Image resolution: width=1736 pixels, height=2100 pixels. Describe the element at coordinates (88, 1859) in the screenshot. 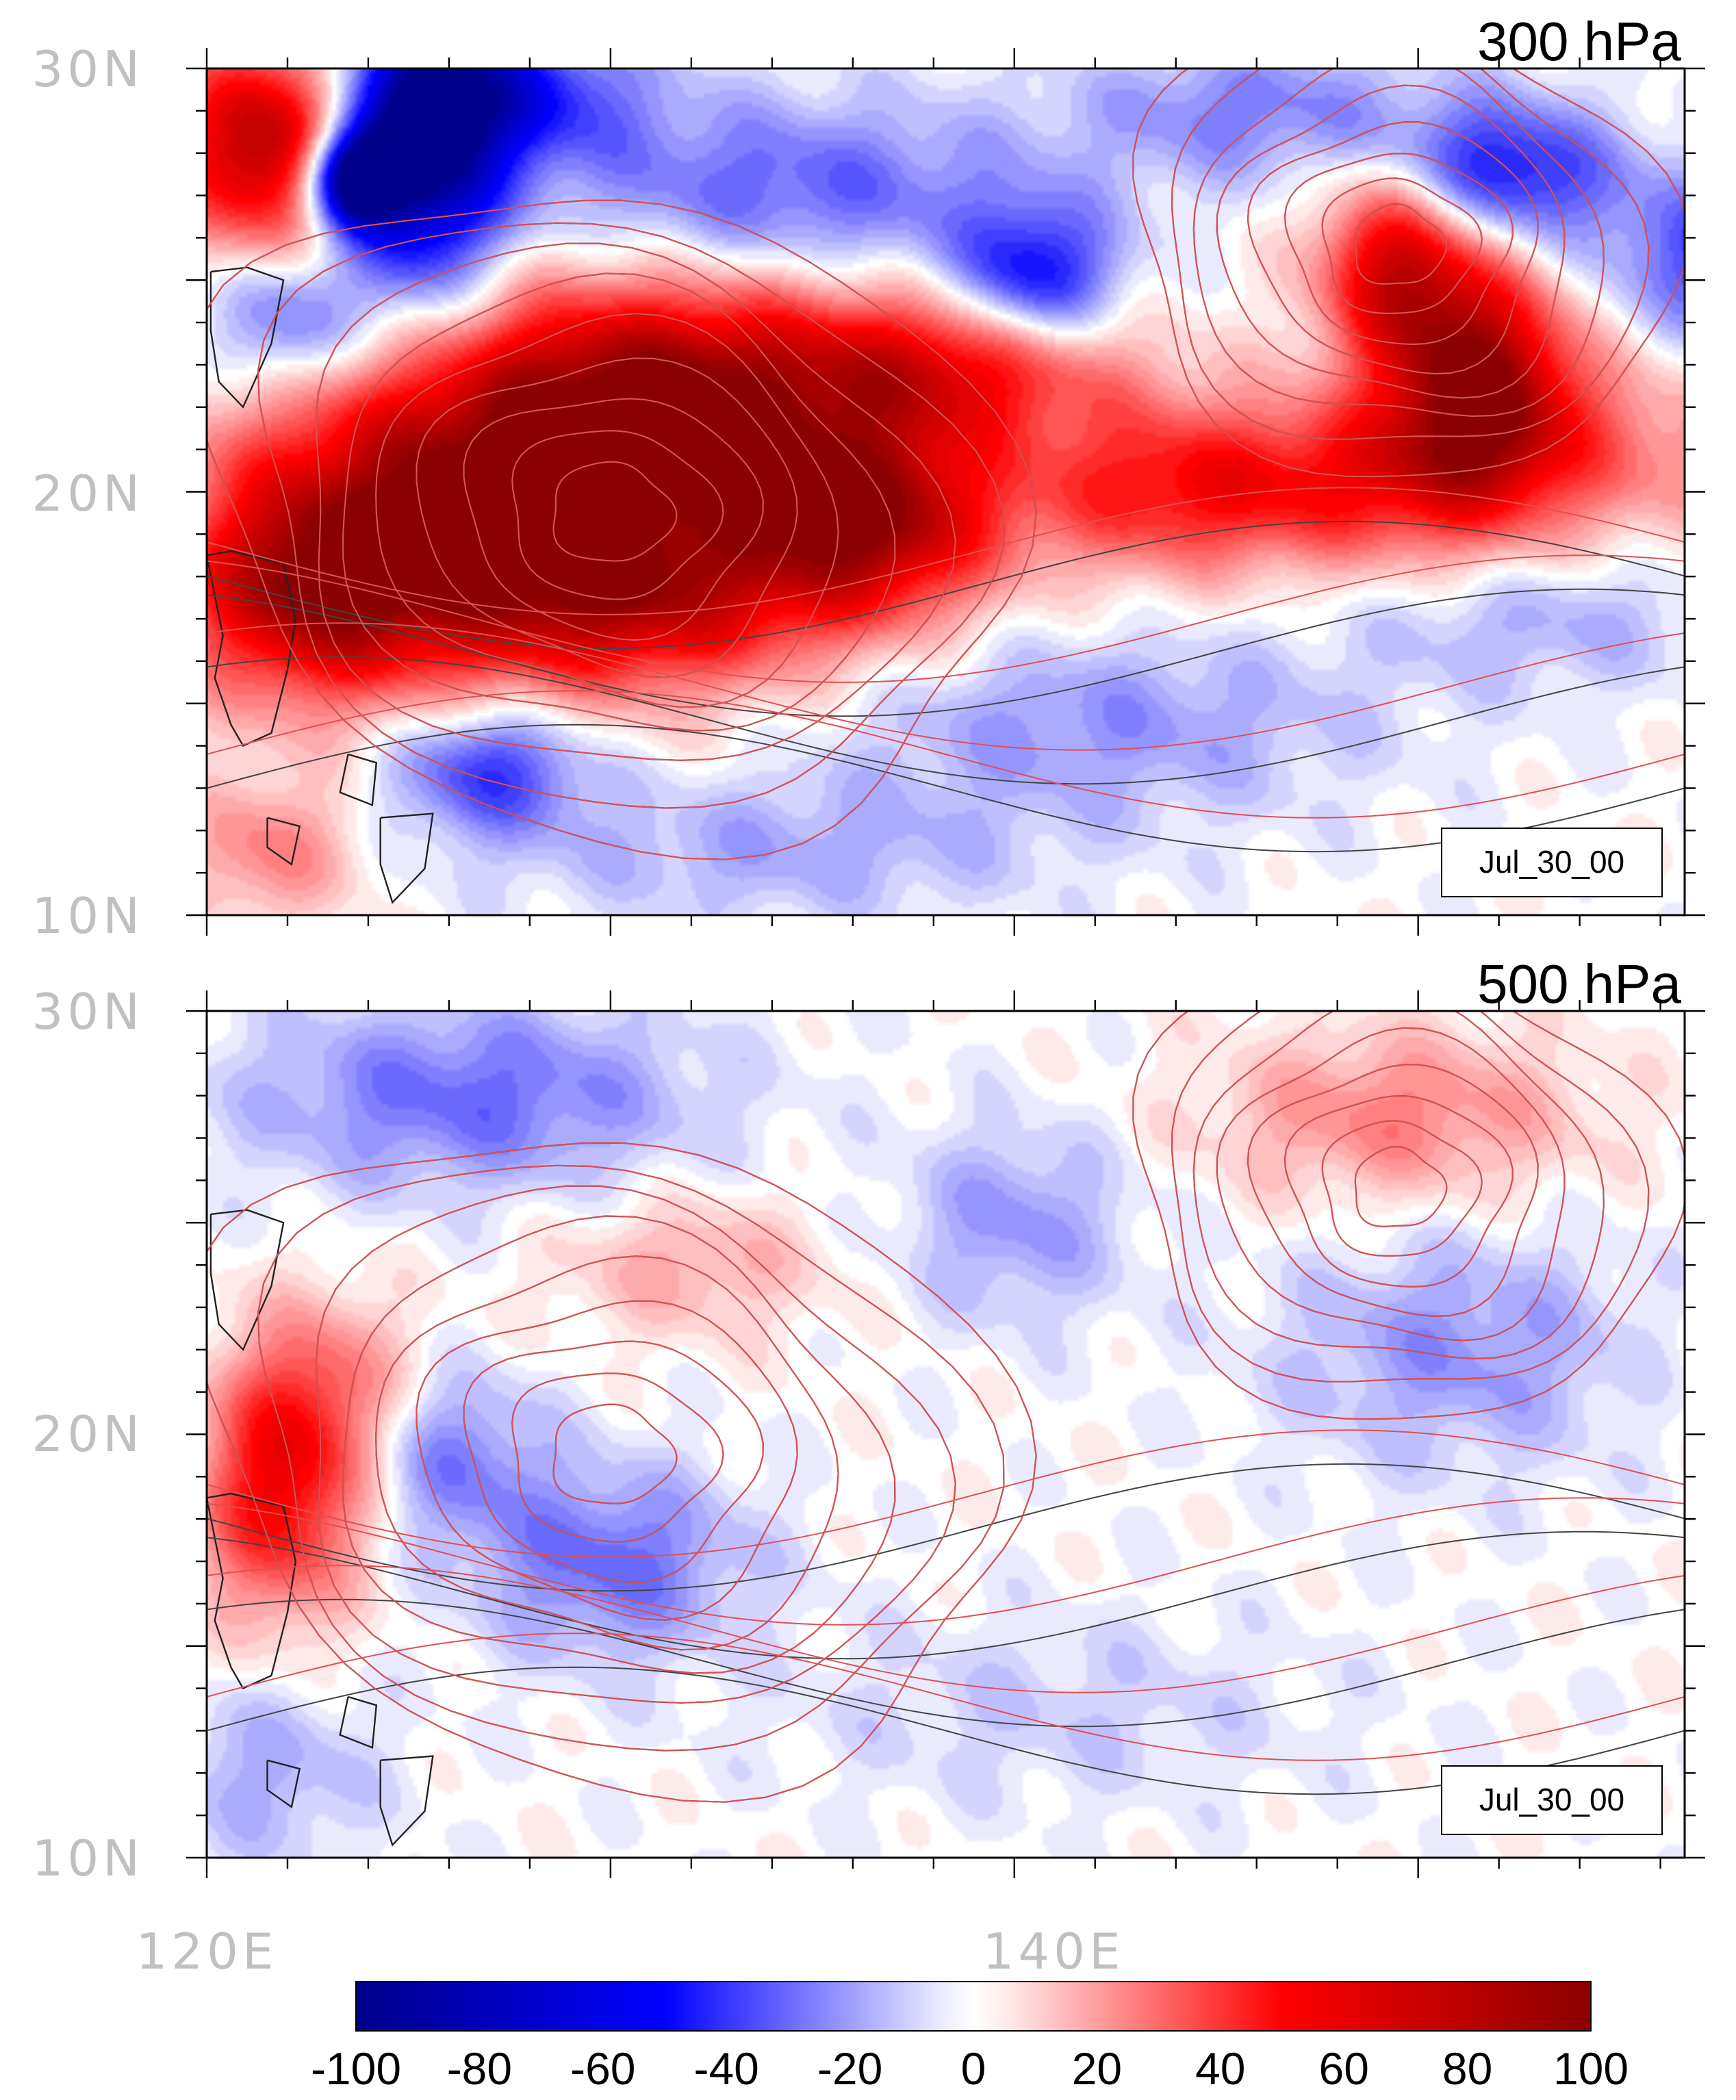

I see `lat-label-10n-bottom: 10N` at that location.